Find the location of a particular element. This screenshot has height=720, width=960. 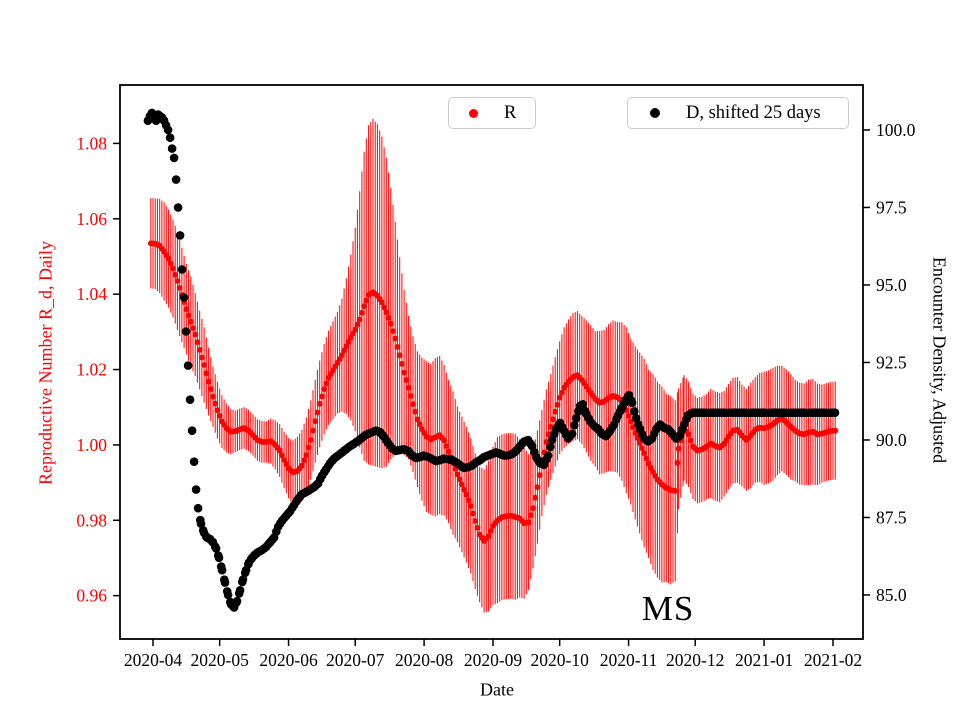

y-left-tick-label: 1.08 is located at coordinates (91, 143).